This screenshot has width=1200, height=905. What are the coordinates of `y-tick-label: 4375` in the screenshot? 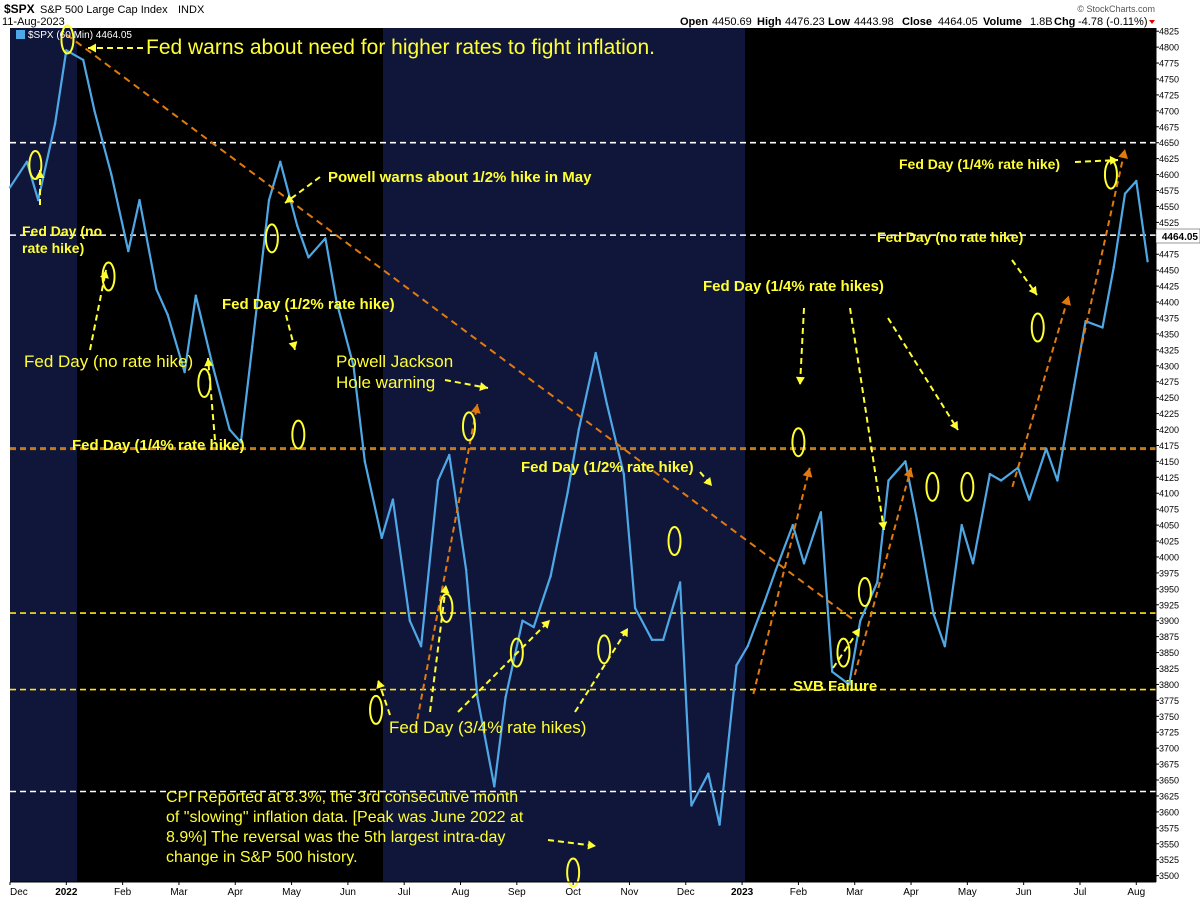 It's located at (1169, 318).